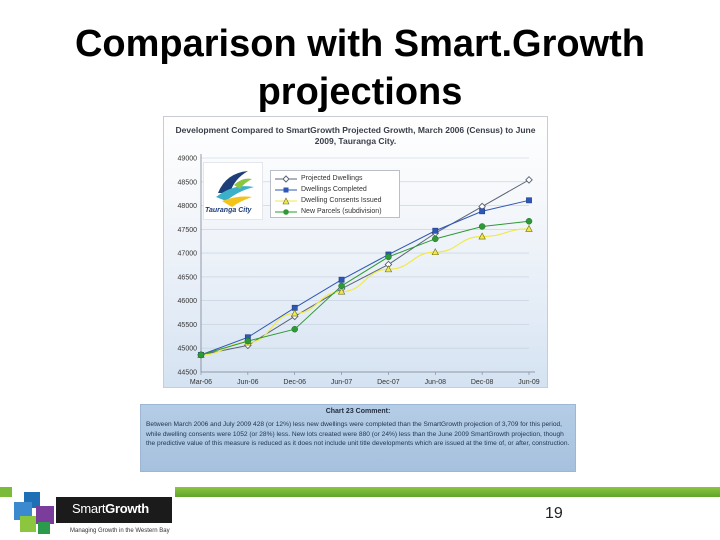  I want to click on smartgrowth-brand: SmartGrowth, so click(110, 508).